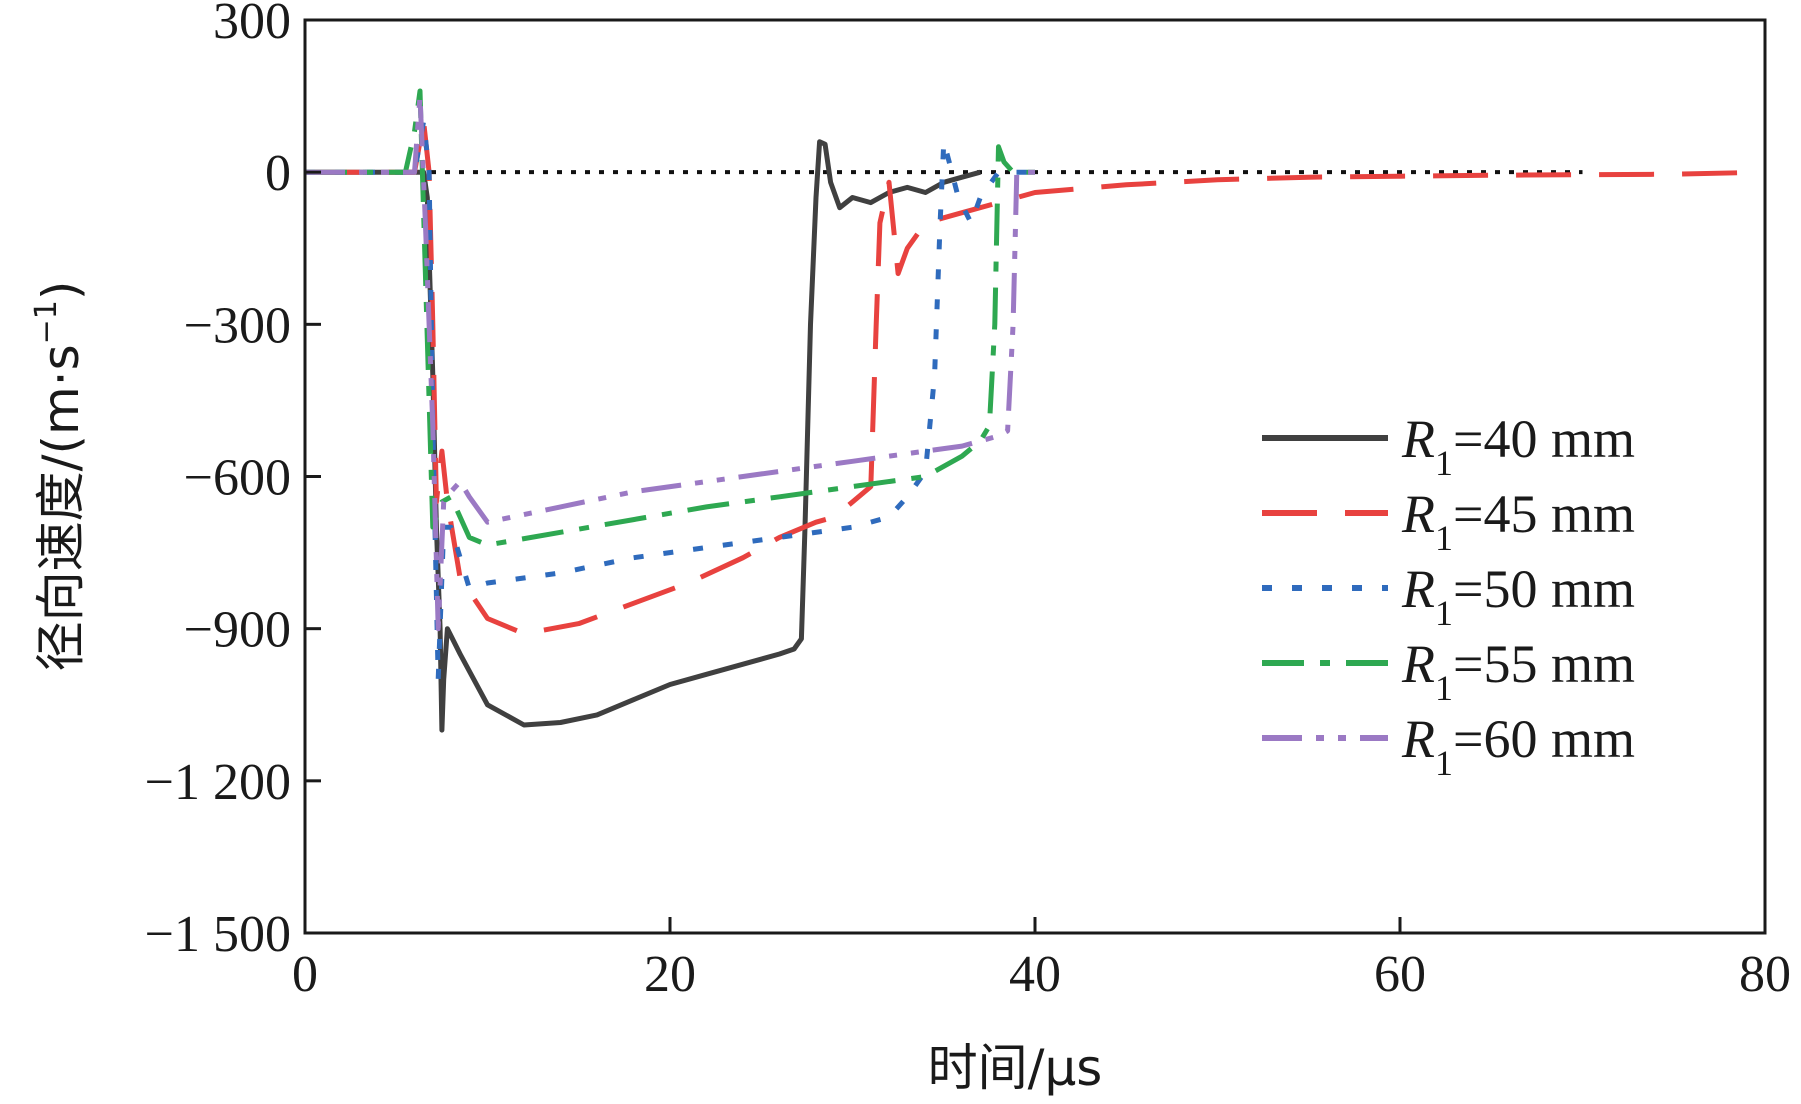 The width and height of the screenshot is (1801, 1104). I want to click on y-tick-label: −900, so click(237, 630).